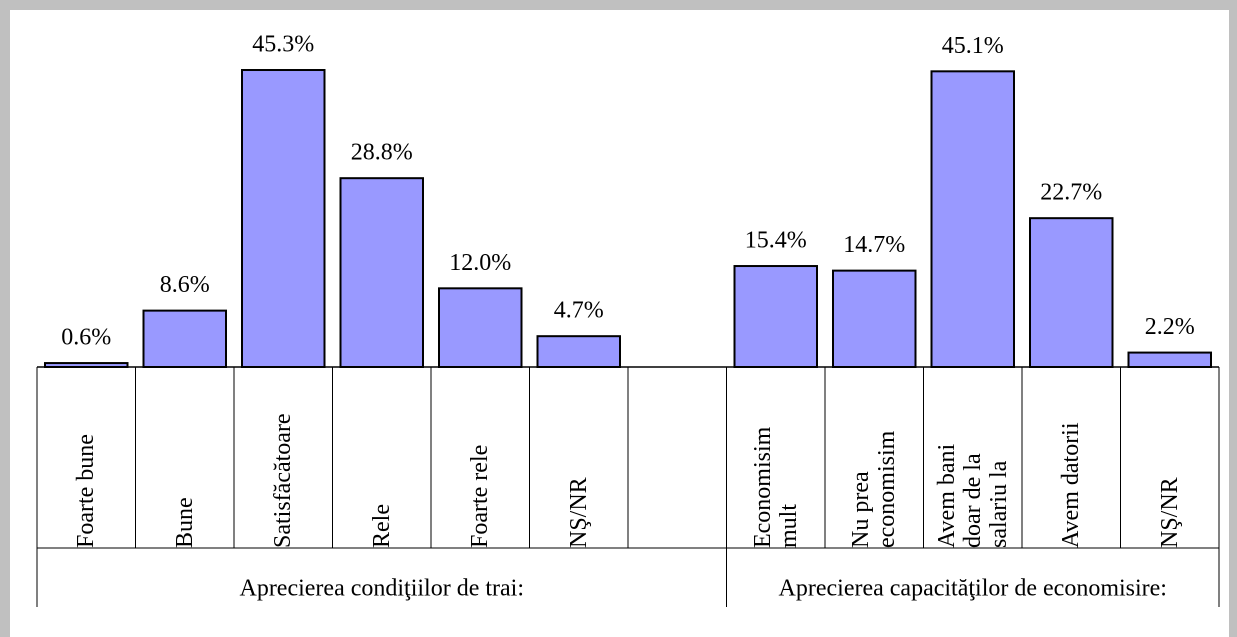 The height and width of the screenshot is (637, 1237). Describe the element at coordinates (185, 460) in the screenshot. I see `category-cell: Bune` at that location.